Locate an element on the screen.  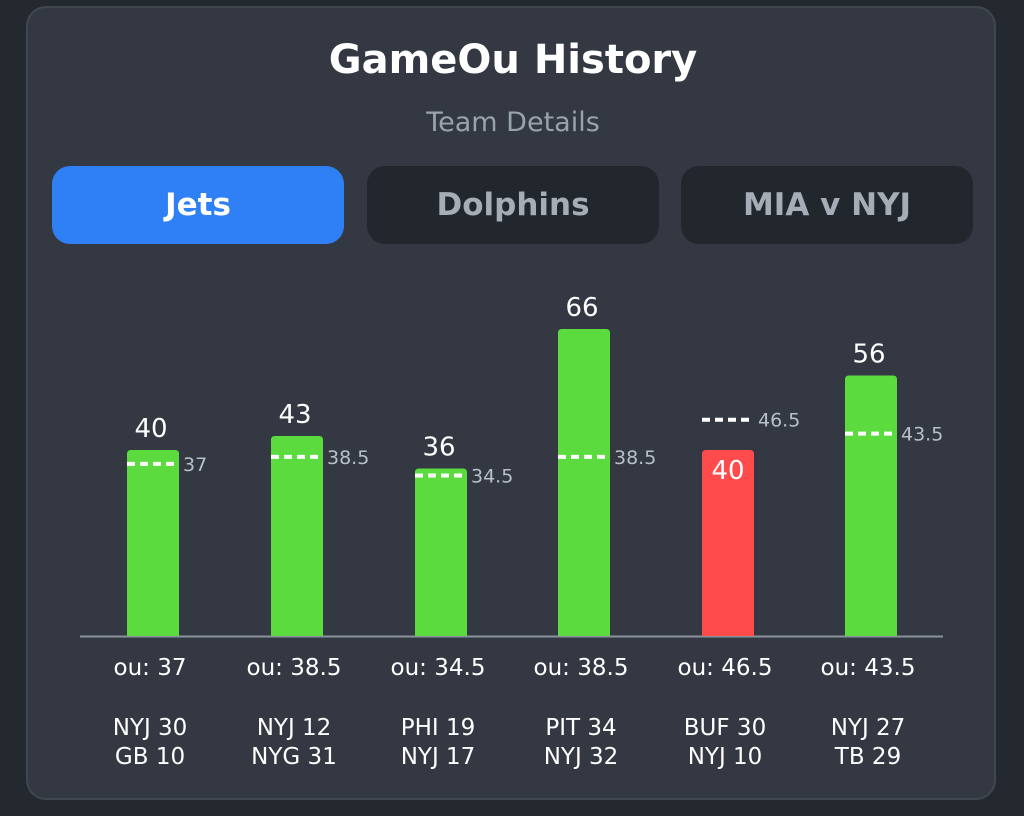
category-score-line-1: NYJ 27 is located at coordinates (868, 728).